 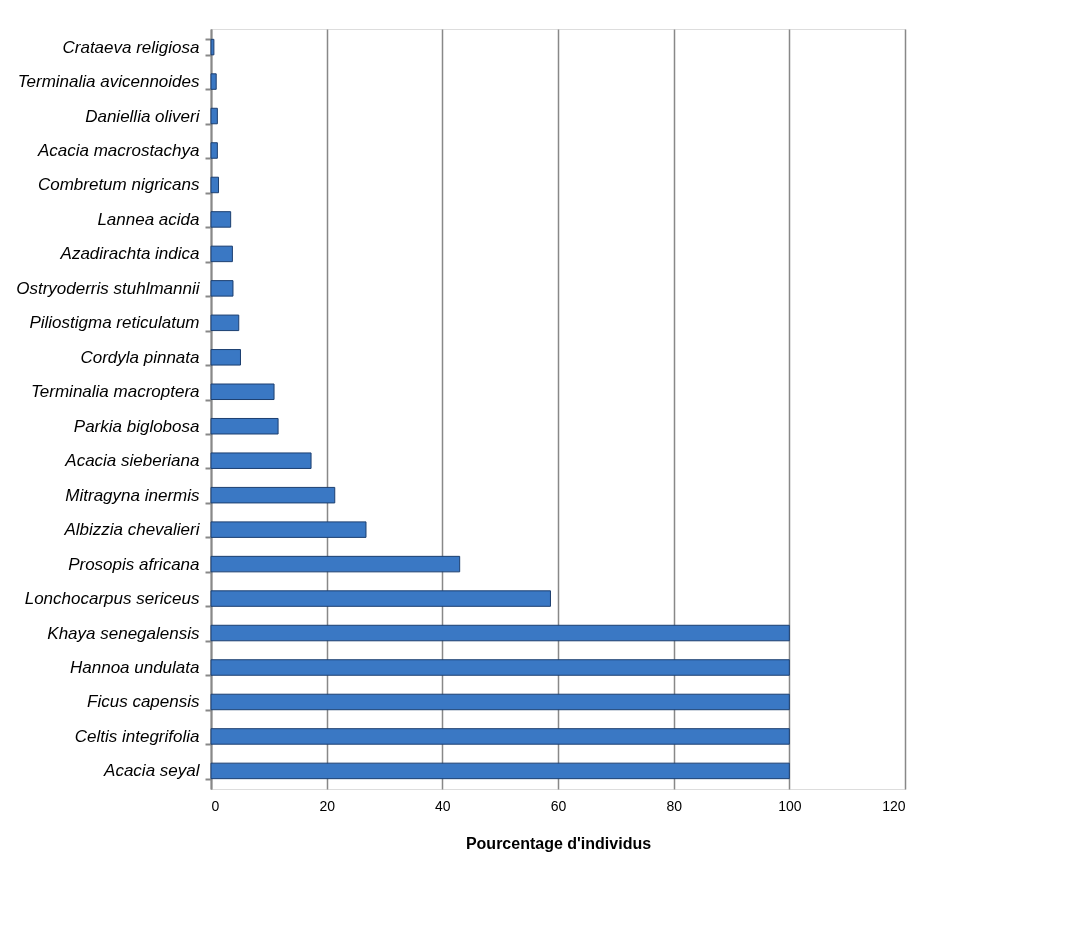 I want to click on y-tick-label: Piliostigma reticulatum, so click(x=114, y=323).